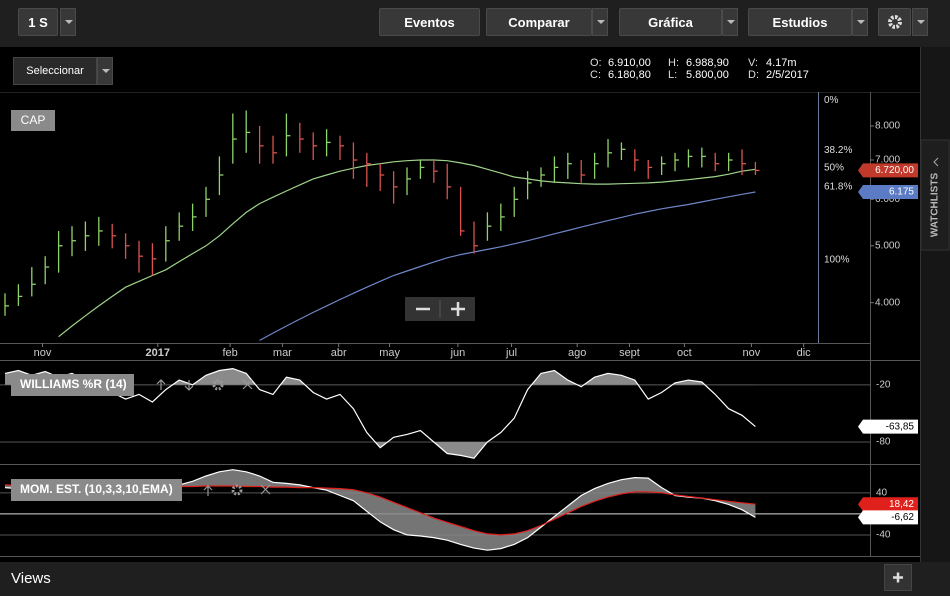  I want to click on y-tick-label: 7.000, so click(887, 160).